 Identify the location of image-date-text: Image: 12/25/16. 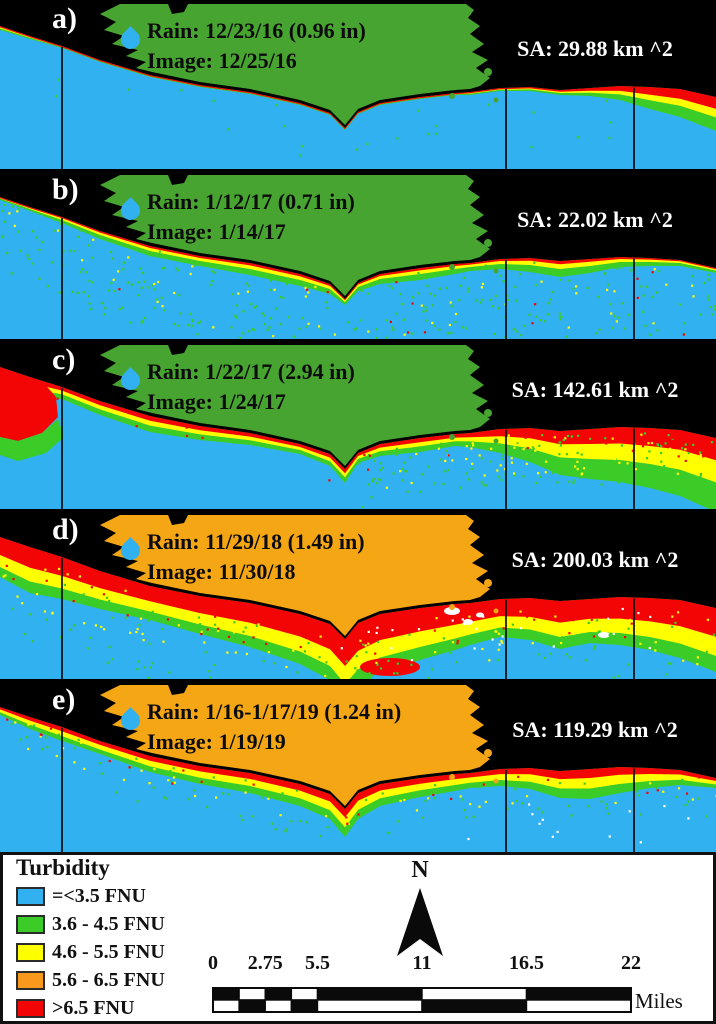
(222, 60).